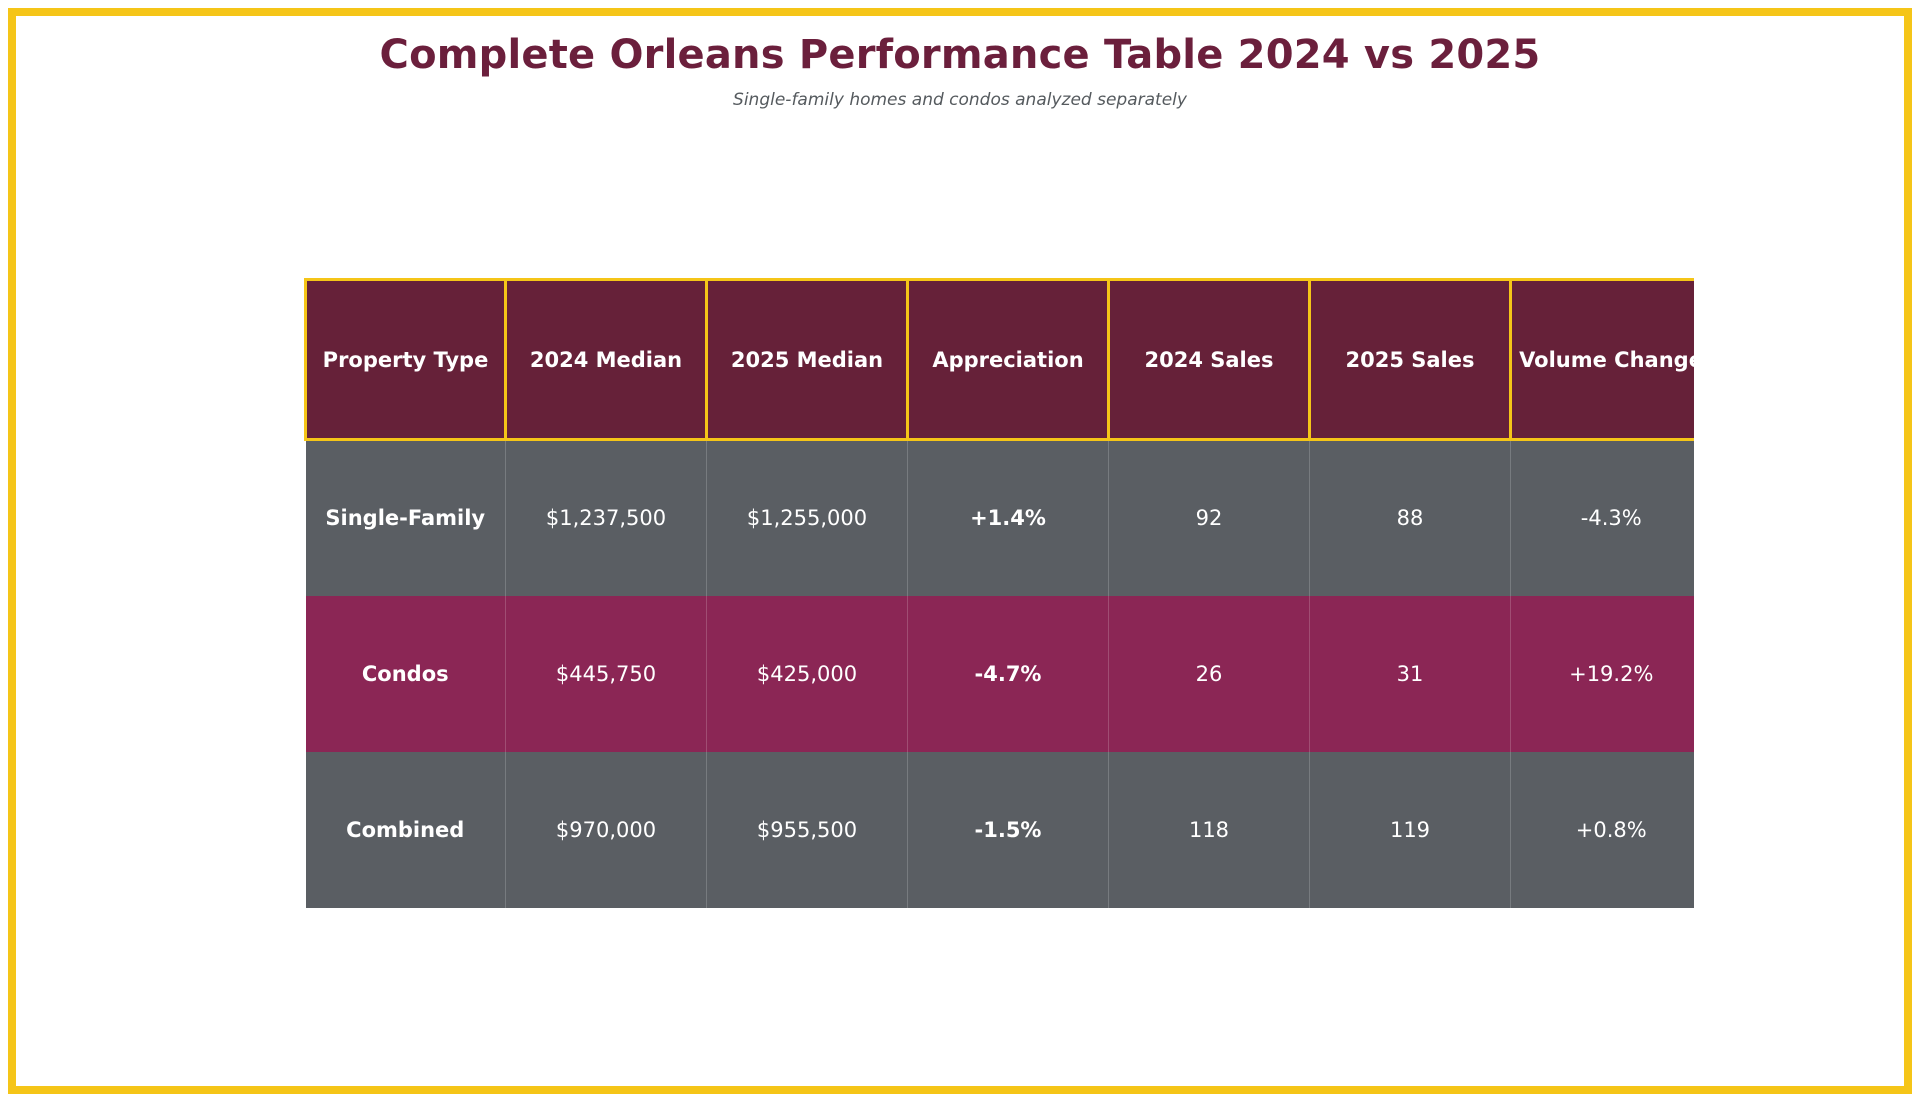  I want to click on cell-property-type: Combined, so click(405, 829).